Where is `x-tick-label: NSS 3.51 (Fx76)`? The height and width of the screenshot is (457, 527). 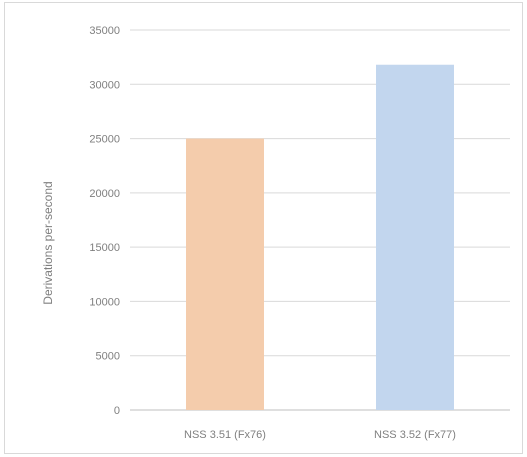
x-tick-label: NSS 3.51 (Fx76) is located at coordinates (225, 435).